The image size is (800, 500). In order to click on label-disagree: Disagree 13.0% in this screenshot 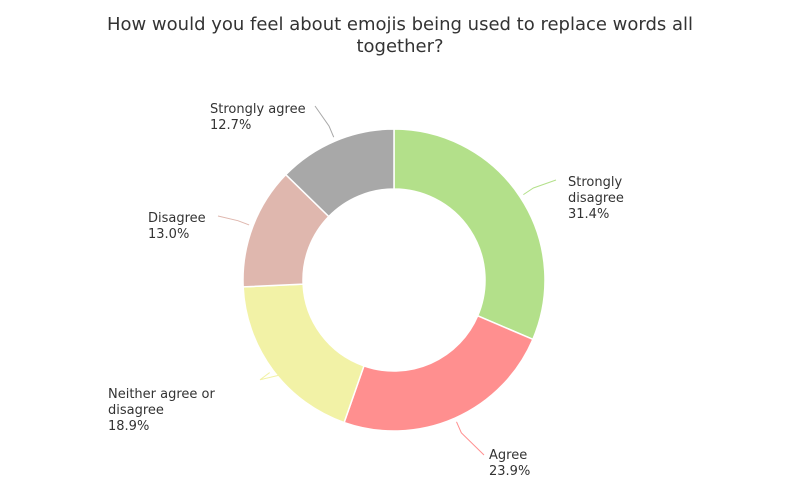, I will do `click(177, 226)`.